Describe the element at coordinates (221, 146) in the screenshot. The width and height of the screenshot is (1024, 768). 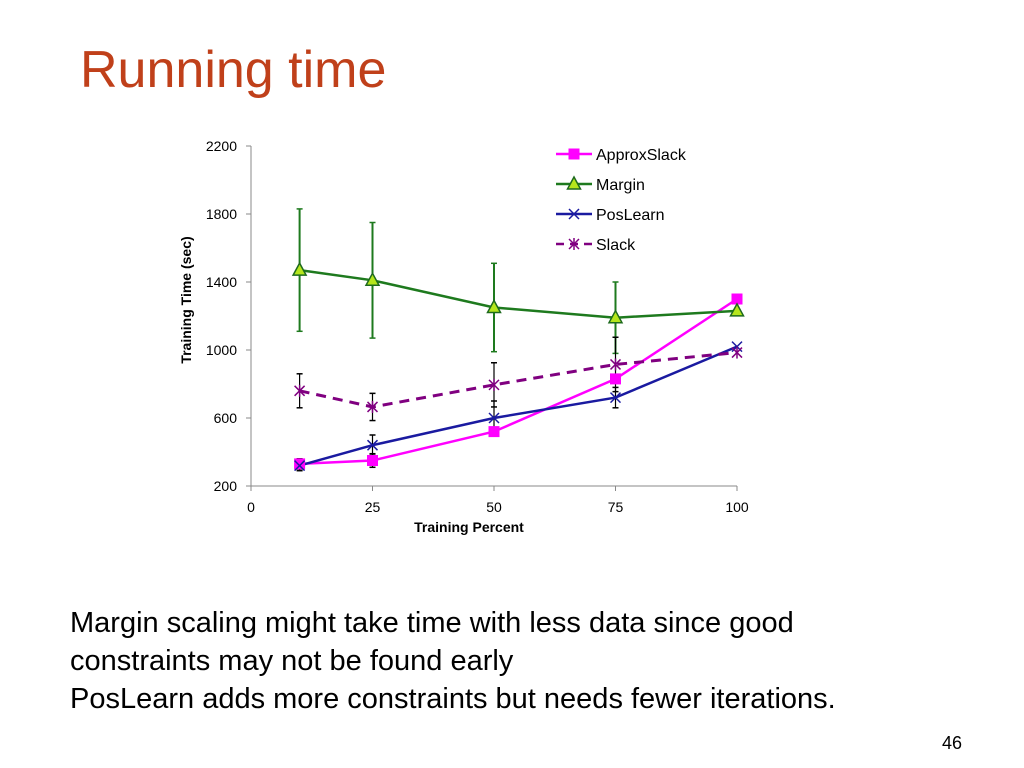
I see `y-tick-label: 2200` at that location.